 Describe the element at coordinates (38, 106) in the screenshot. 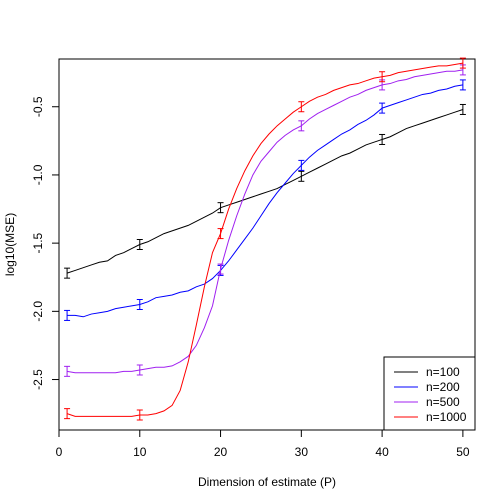

I see `y-tick-label: -0.5` at that location.